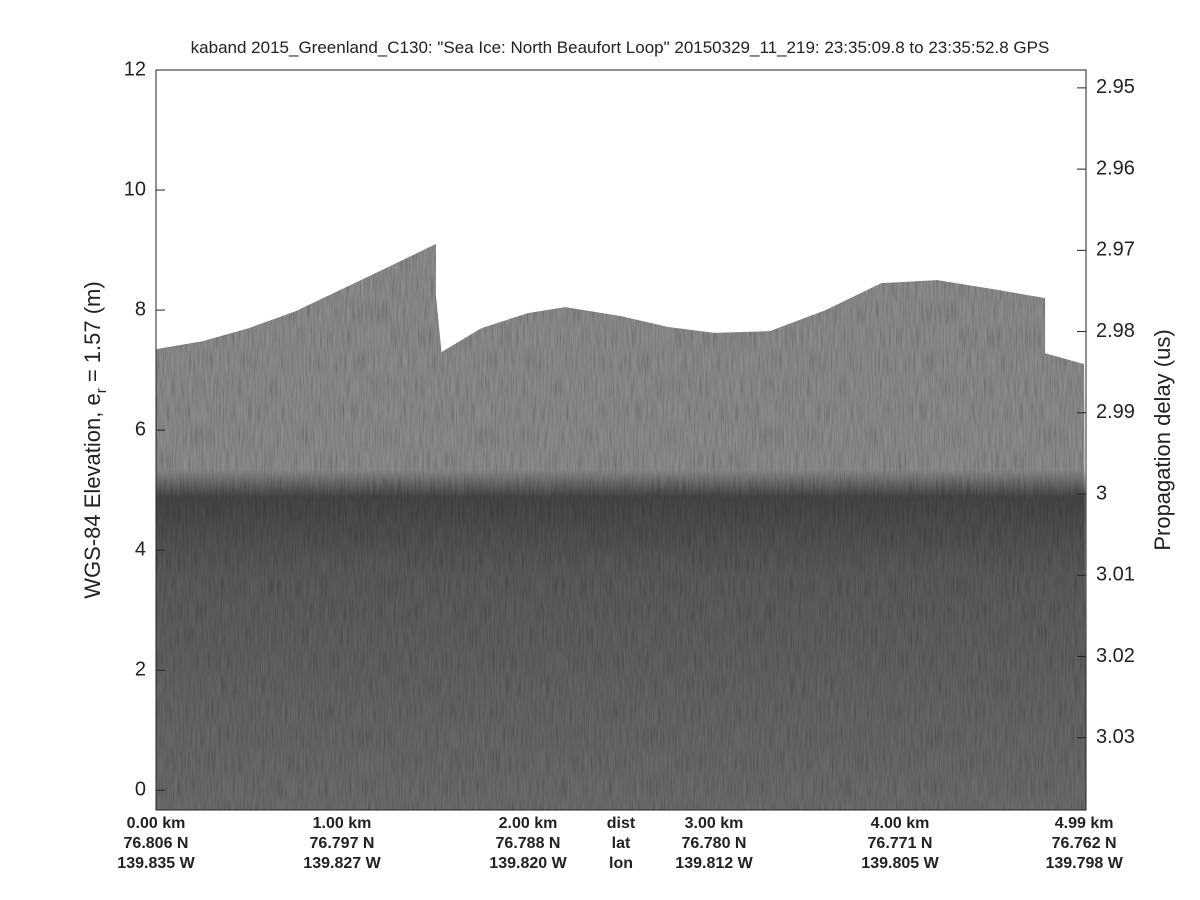 The image size is (1200, 900). I want to click on lon-label: 139.835 W, so click(156, 863).